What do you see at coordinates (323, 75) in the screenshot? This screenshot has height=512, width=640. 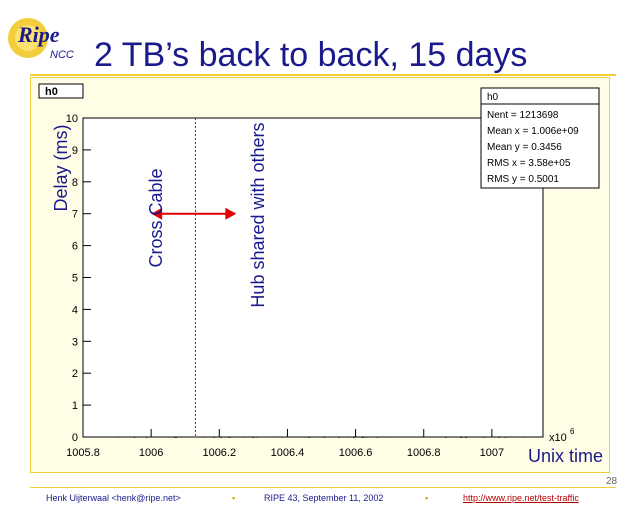 I see `title-divider` at bounding box center [323, 75].